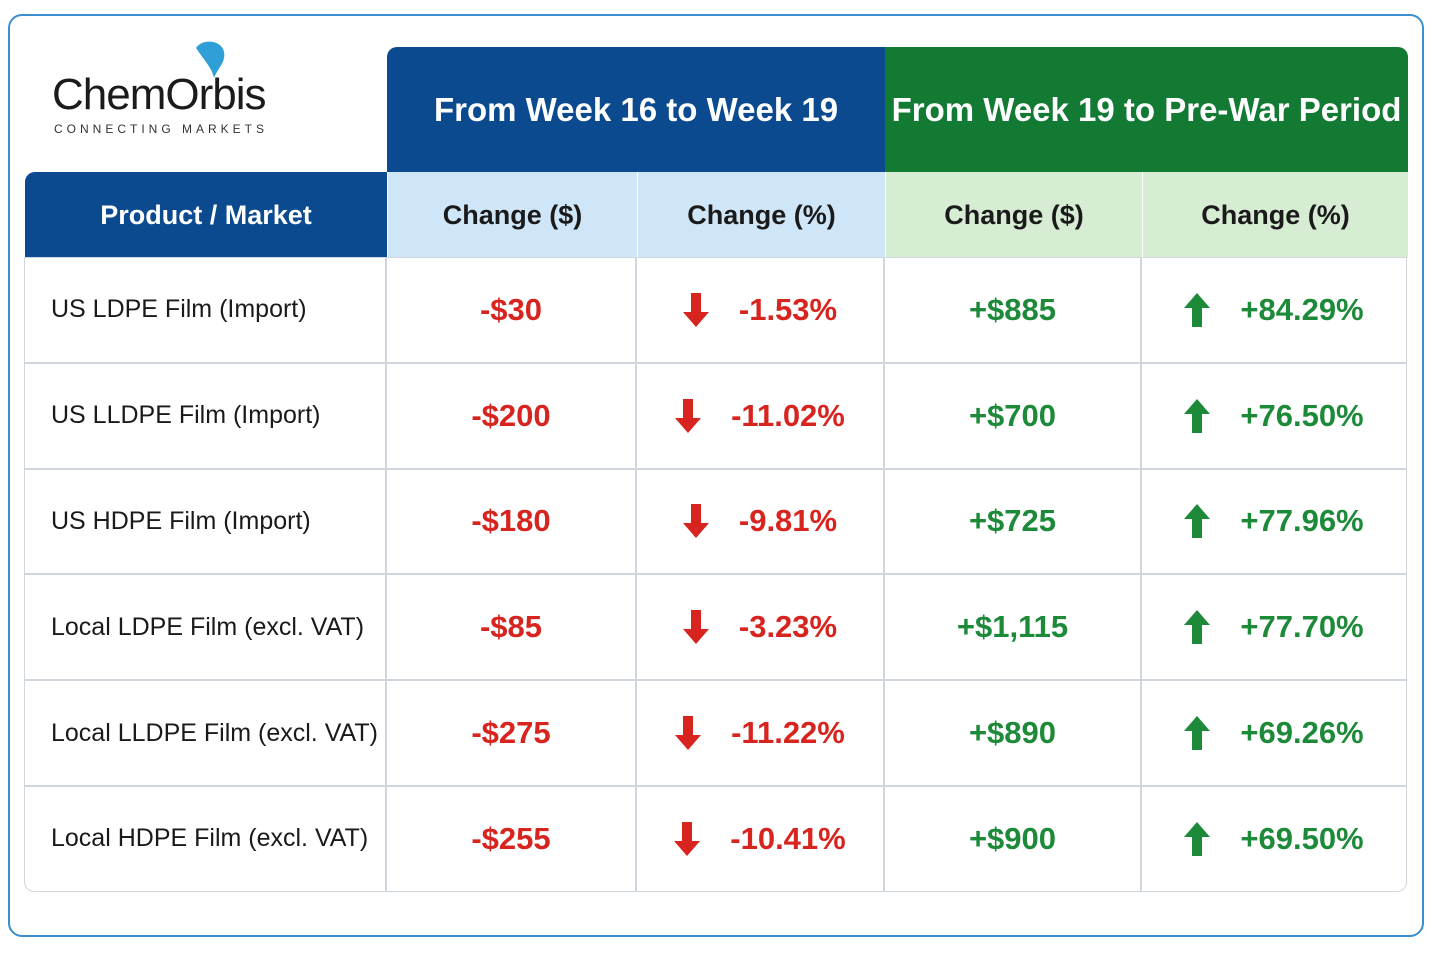  Describe the element at coordinates (788, 733) in the screenshot. I see `cell-text: -11.22%` at that location.